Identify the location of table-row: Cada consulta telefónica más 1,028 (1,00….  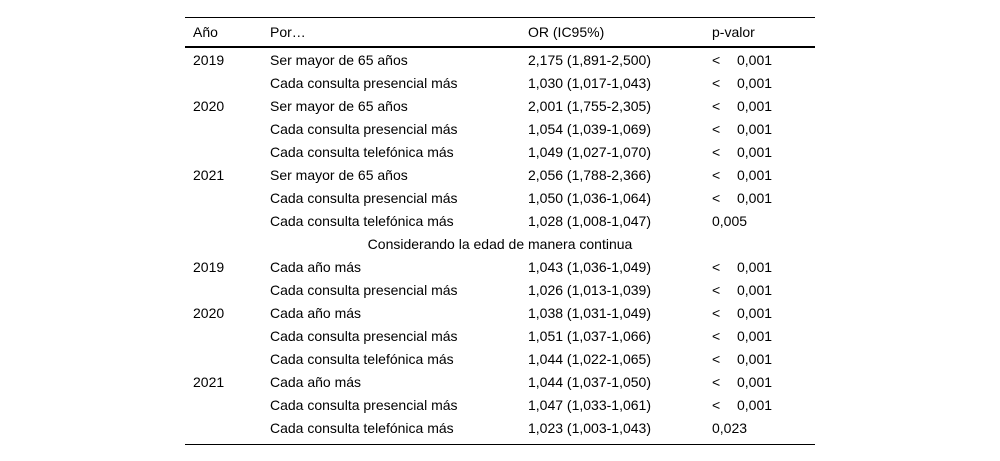
(500, 220).